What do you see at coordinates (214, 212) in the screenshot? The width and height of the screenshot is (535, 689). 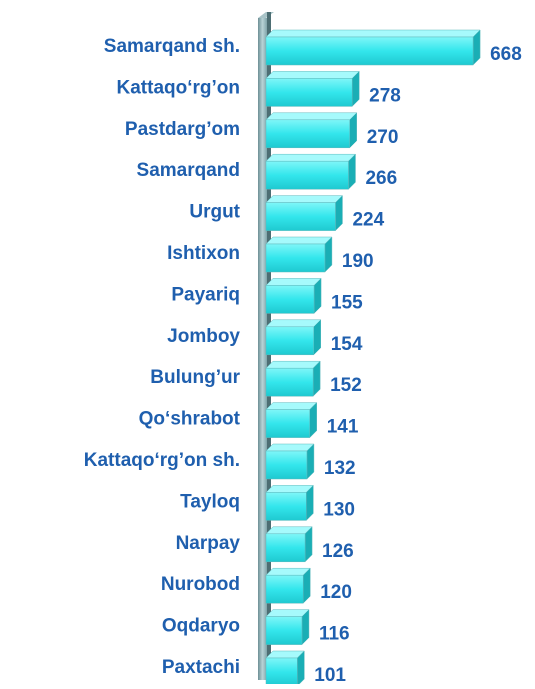 I see `category-label: Urgut` at bounding box center [214, 212].